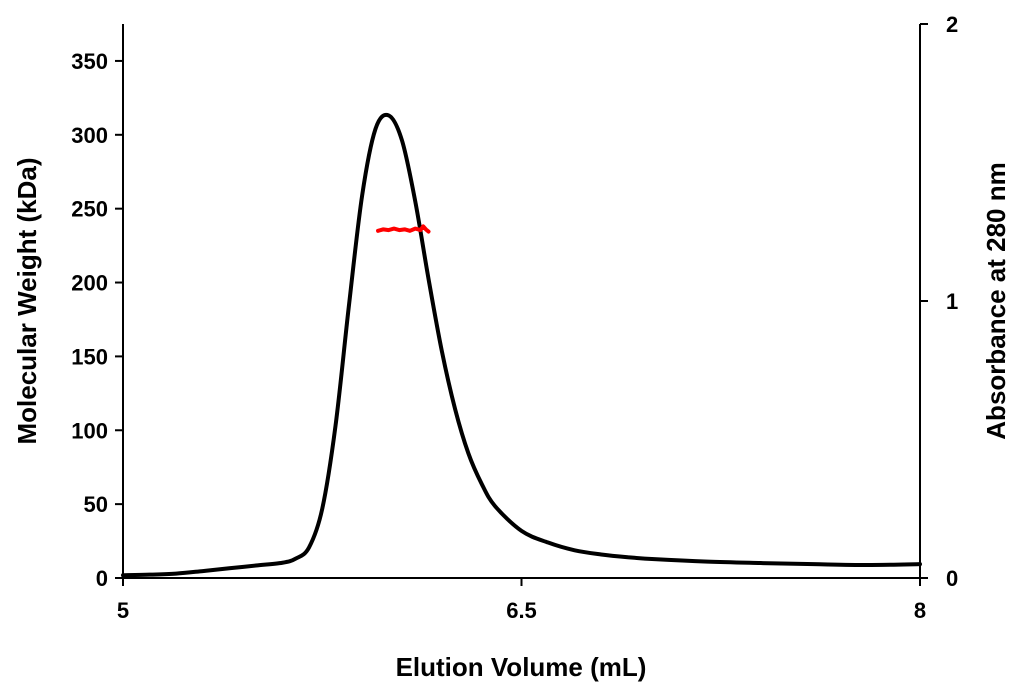  What do you see at coordinates (96, 504) in the screenshot?
I see `y-left-tick-label: 50` at bounding box center [96, 504].